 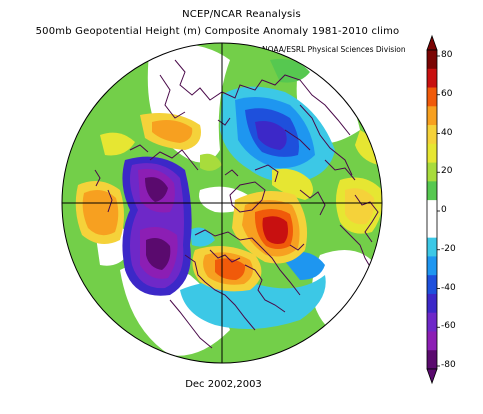 What do you see at coordinates (334, 49) in the screenshot?
I see `credit-label: NOAA/ESRL Physical Sciences Division` at bounding box center [334, 49].